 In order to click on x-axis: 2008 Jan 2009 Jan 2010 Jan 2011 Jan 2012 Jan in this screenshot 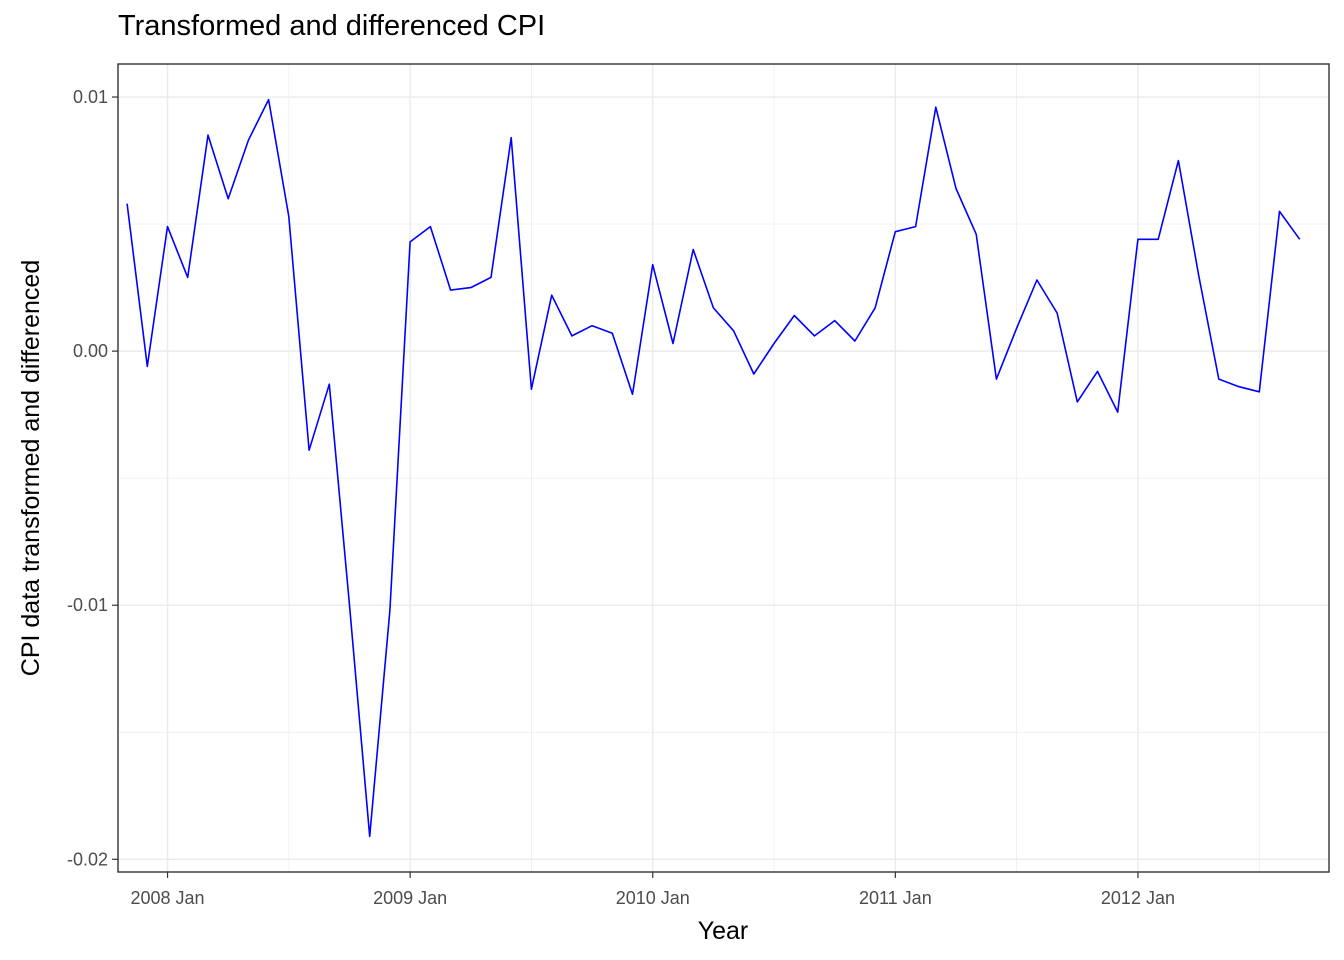, I will do `click(652, 890)`.